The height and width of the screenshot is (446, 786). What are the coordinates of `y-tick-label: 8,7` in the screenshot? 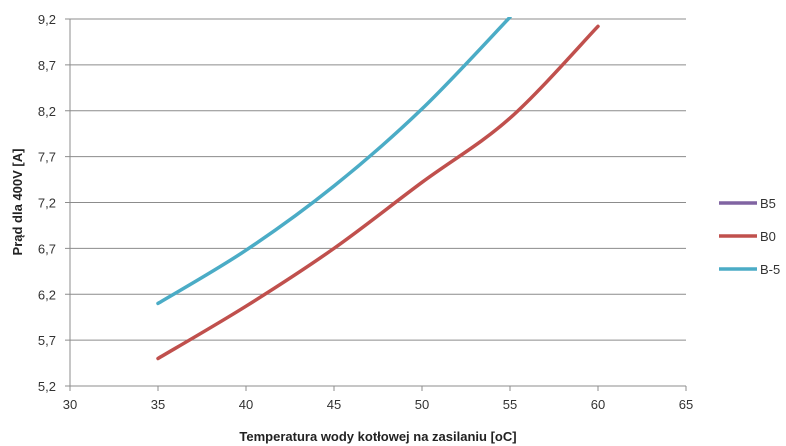 It's located at (47, 65).